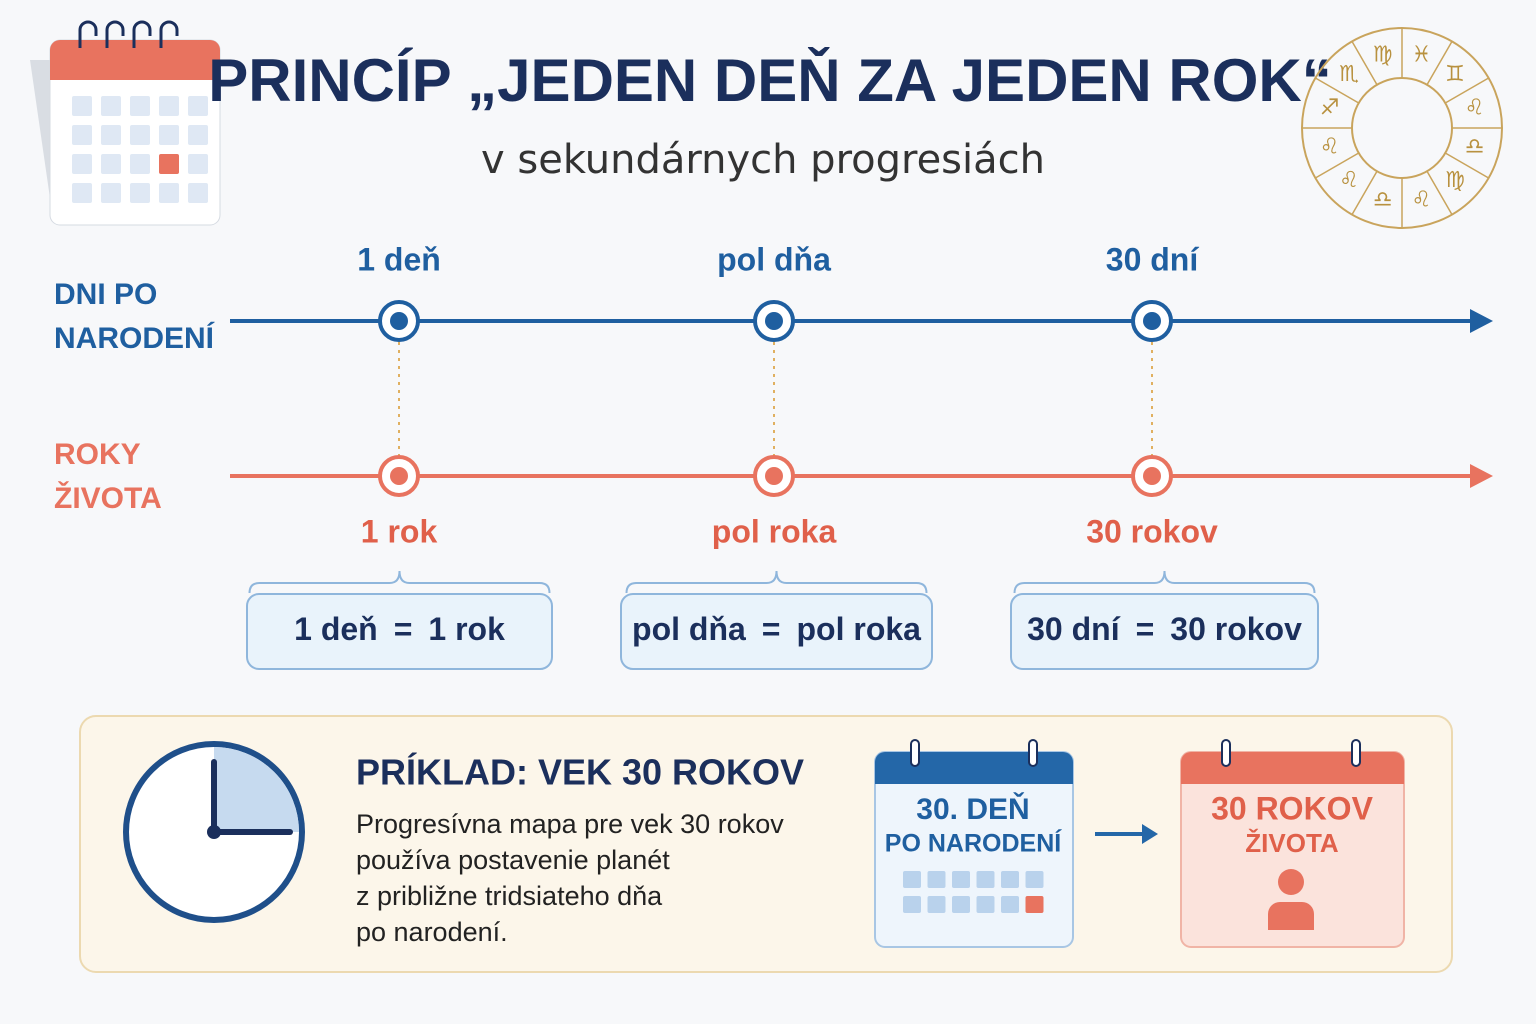 Image resolution: width=1536 pixels, height=1024 pixels. What do you see at coordinates (336, 629) in the screenshot?
I see `equation-left: 1 deň` at bounding box center [336, 629].